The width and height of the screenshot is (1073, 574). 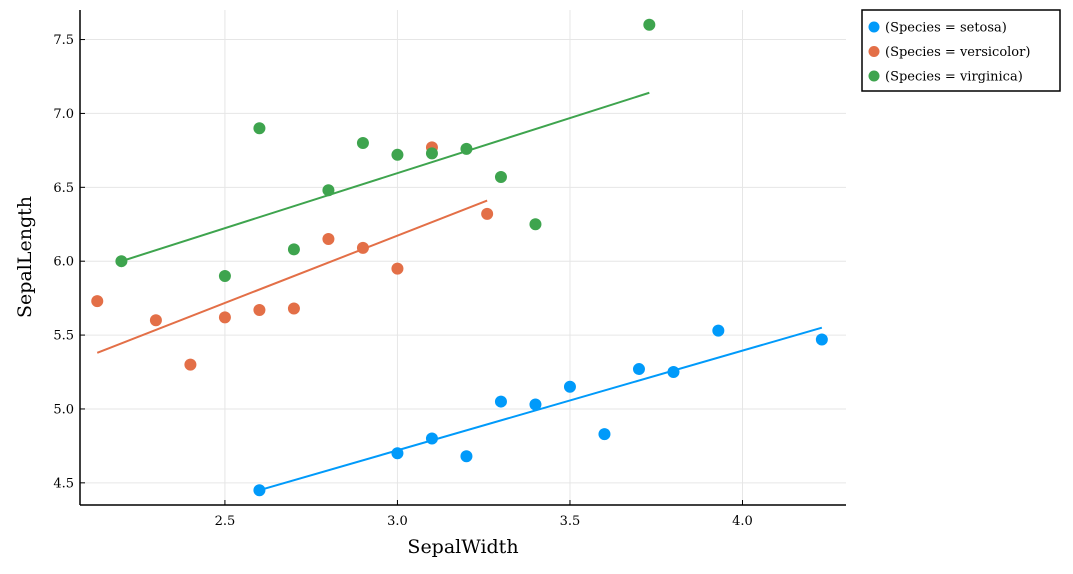 I want to click on y-tick-label: 5.5, so click(x=63, y=336).